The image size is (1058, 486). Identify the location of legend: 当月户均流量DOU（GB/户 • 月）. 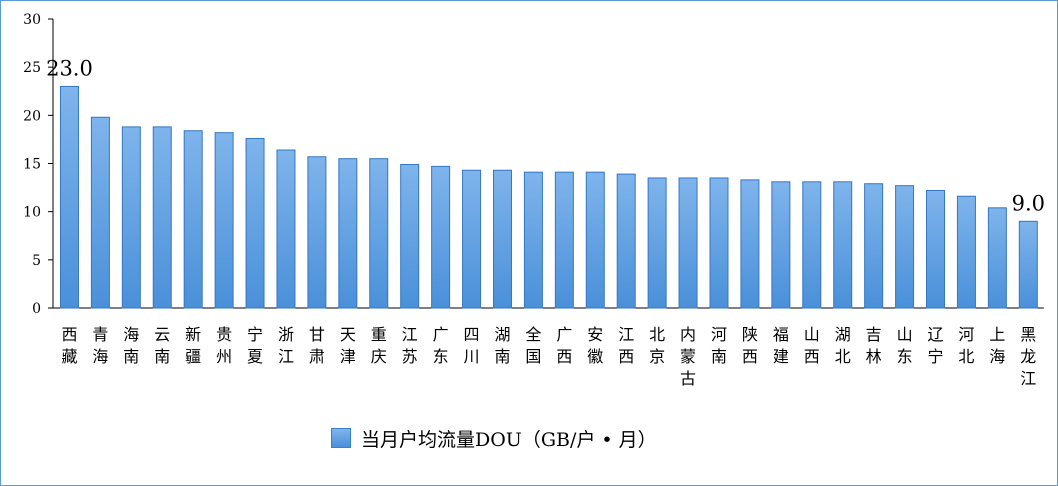
(494, 438).